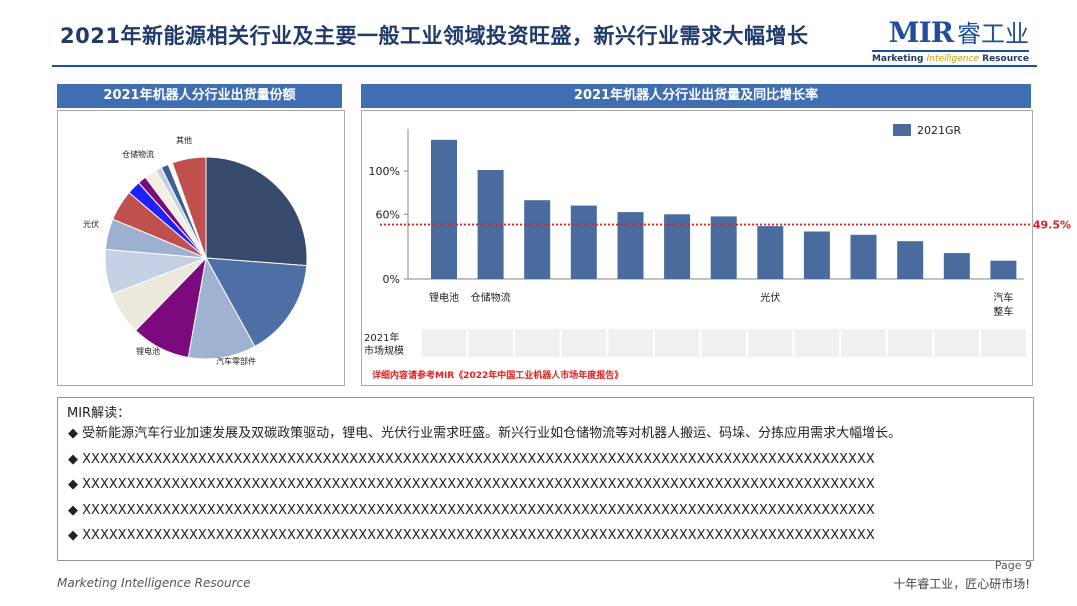 This screenshot has height=606, width=1077. What do you see at coordinates (434, 36) in the screenshot?
I see `page-title: 2021年新能源相关行业及主要一般工业领域投资旺盛，新兴行业需求大幅增长` at bounding box center [434, 36].